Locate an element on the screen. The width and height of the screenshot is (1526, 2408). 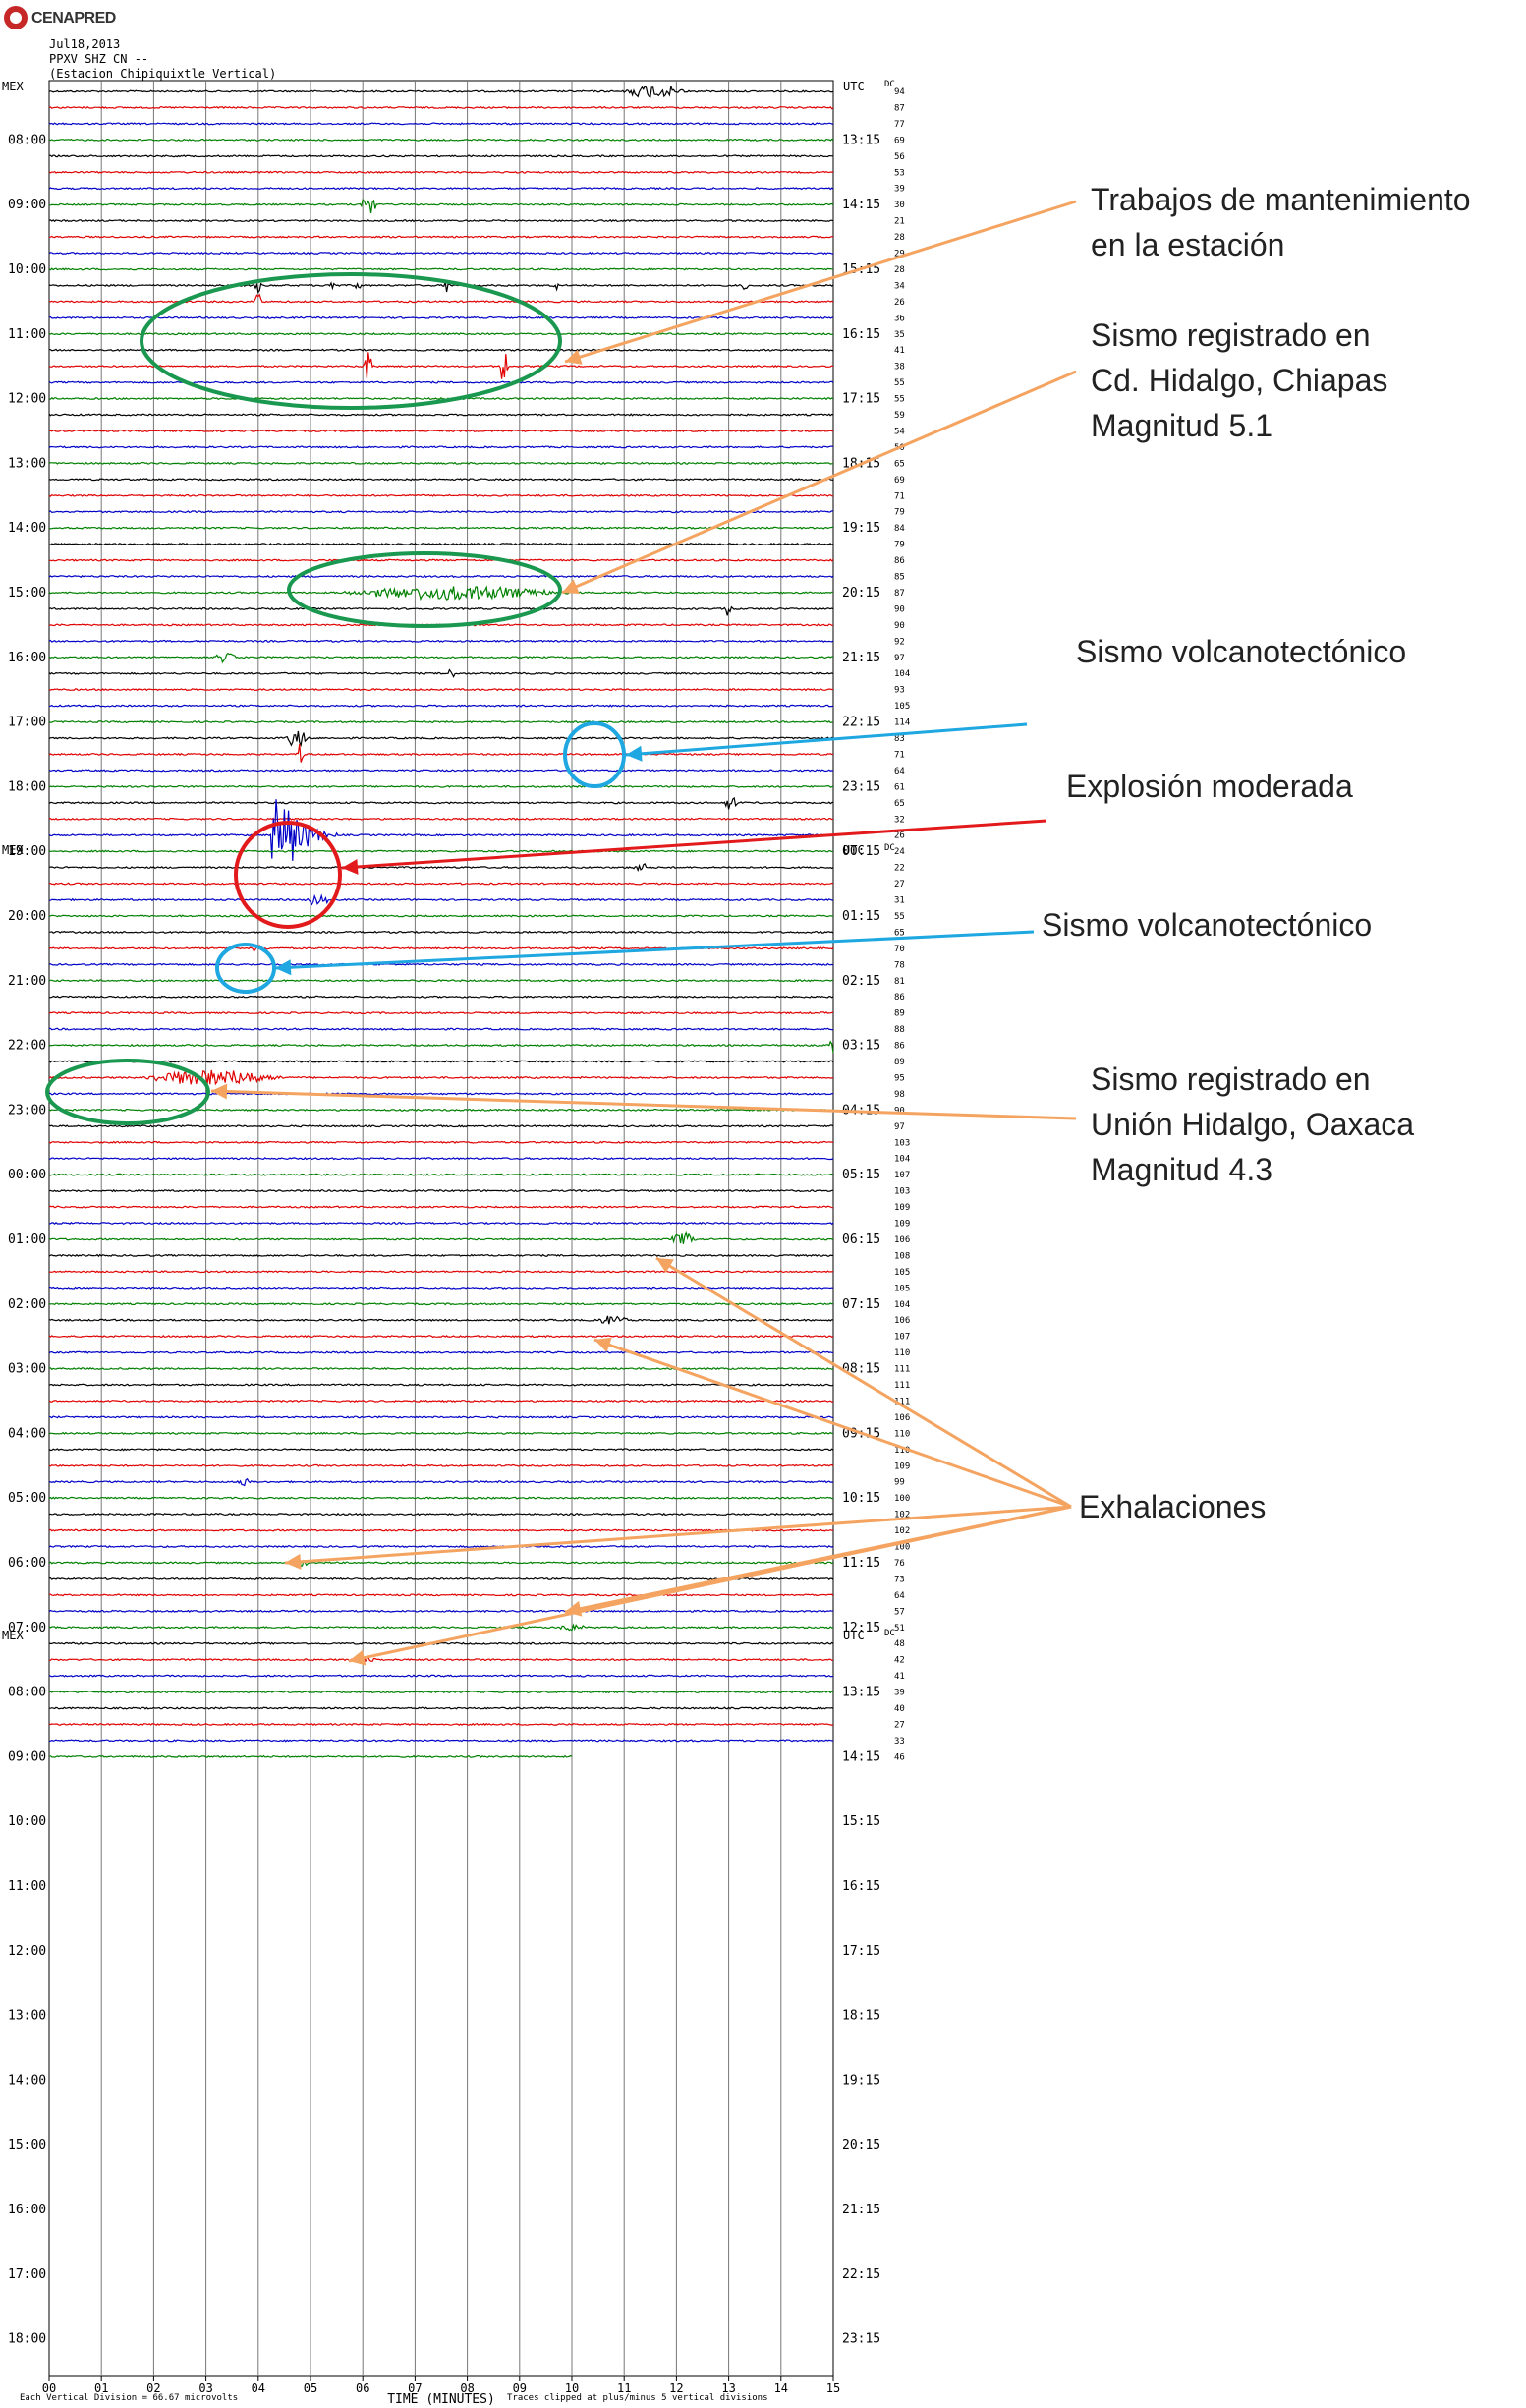
annotation-vt1: Sismo volcanotectónico is located at coordinates (1241, 651).